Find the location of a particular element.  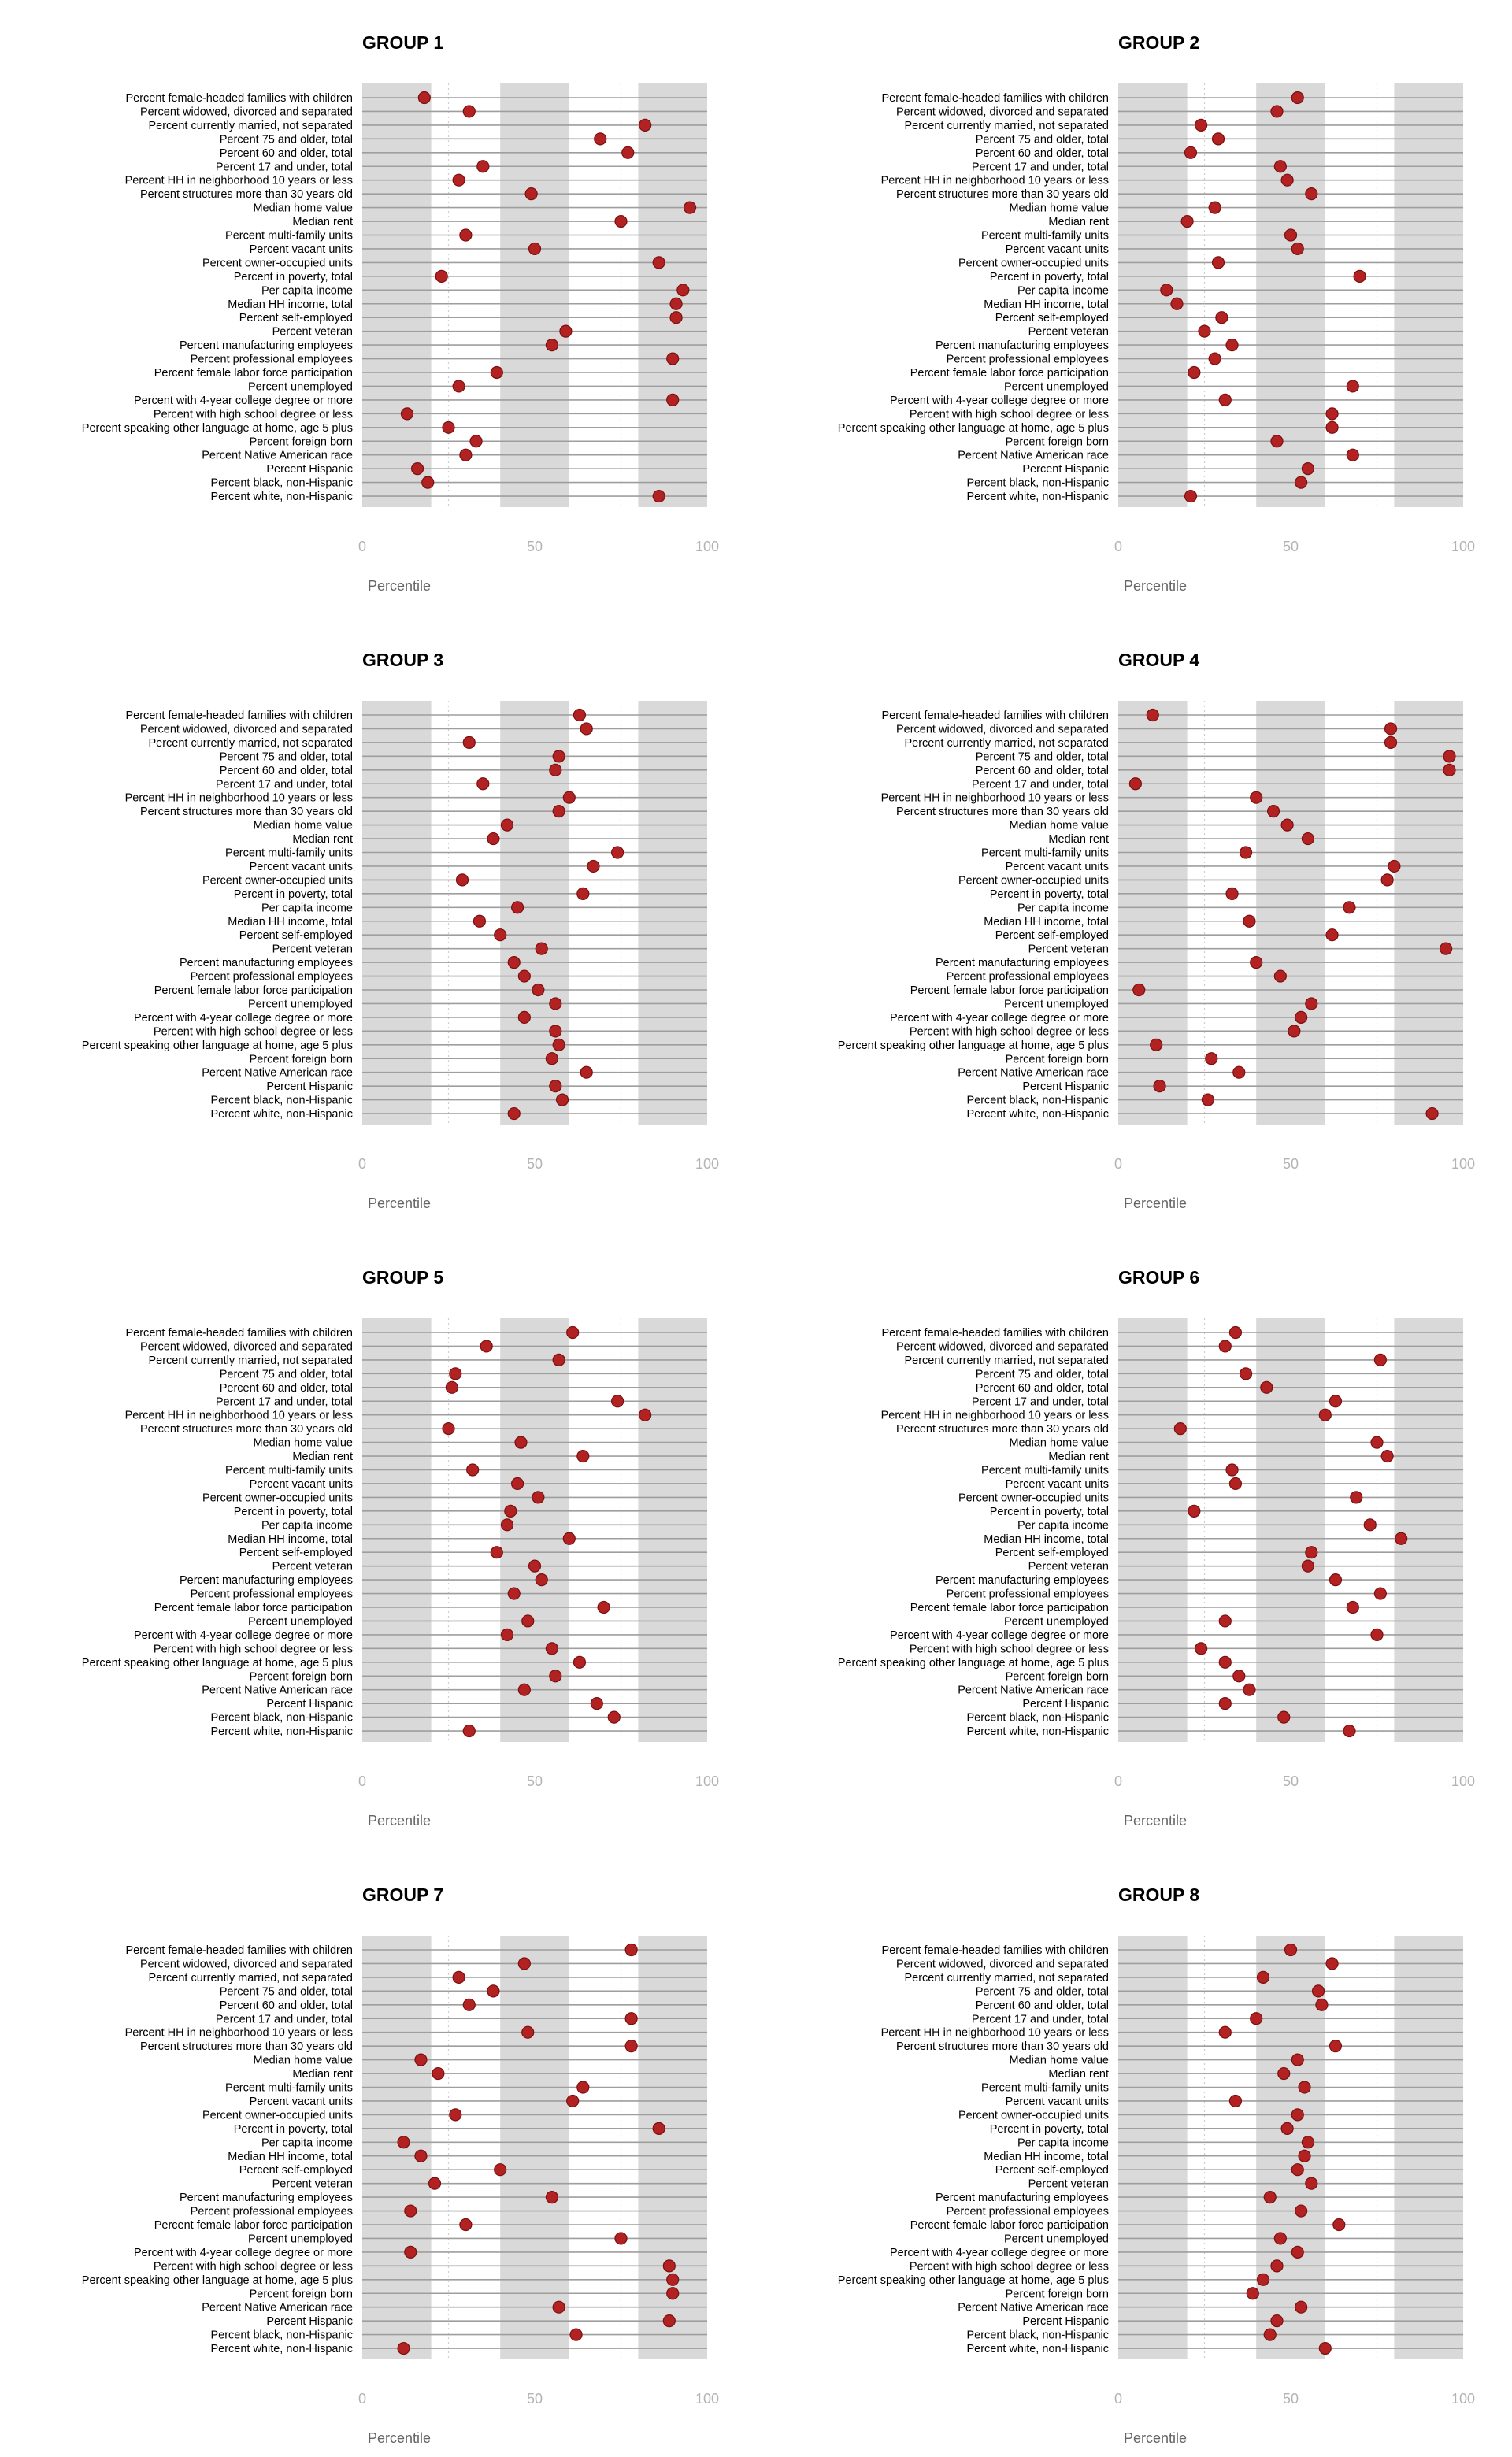

variable-label: Median home value is located at coordinates (1059, 208).